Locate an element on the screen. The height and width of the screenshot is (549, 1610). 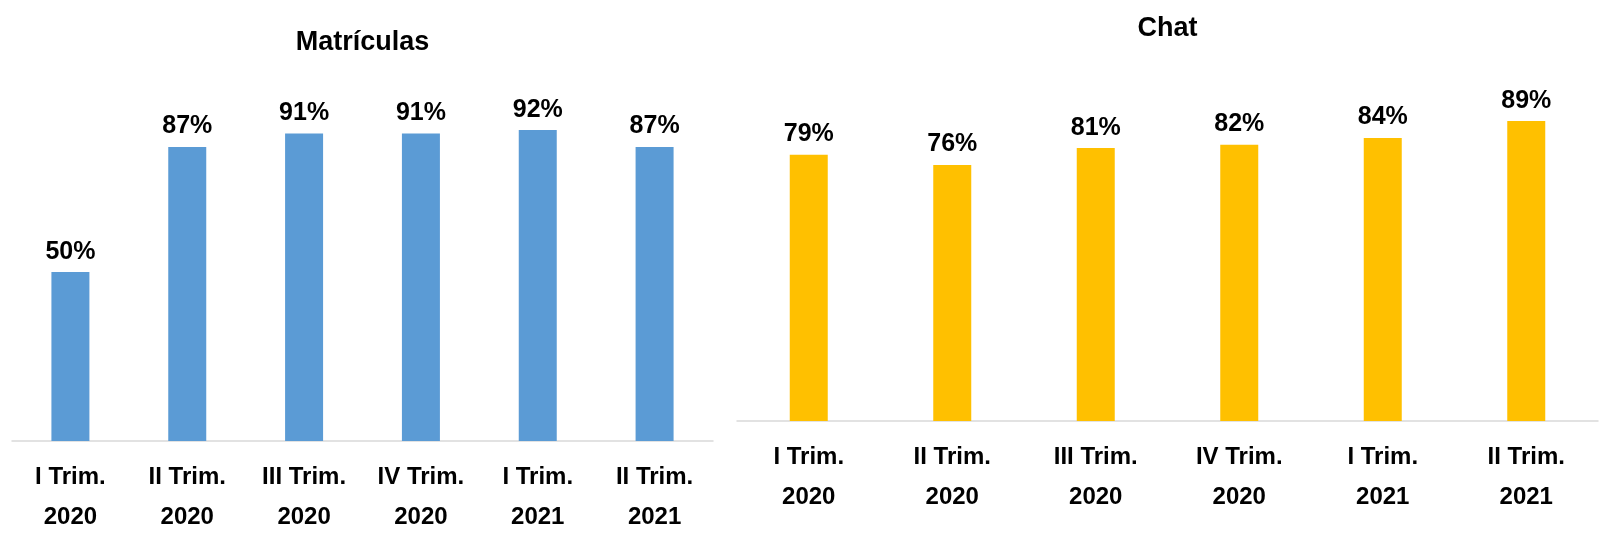
data-label: 89% is located at coordinates (1526, 98).